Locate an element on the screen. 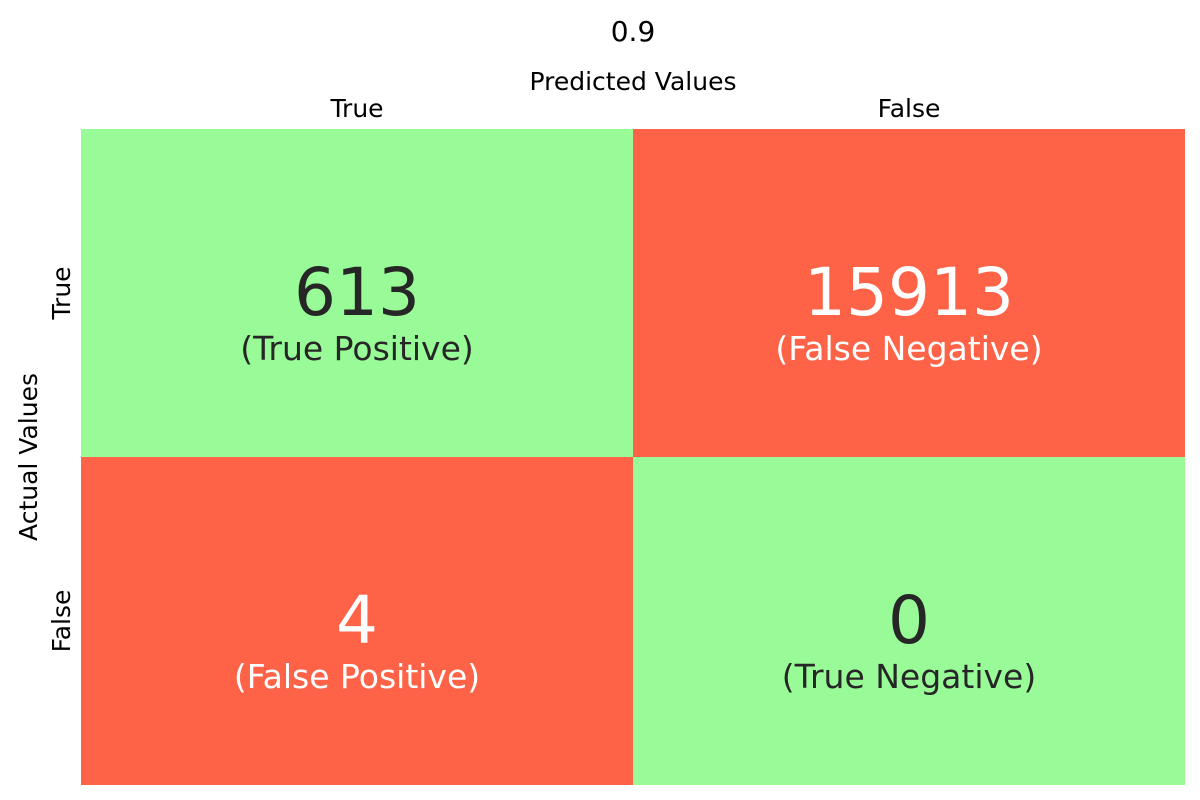  true-positive-label: (True Positive) is located at coordinates (357, 348).